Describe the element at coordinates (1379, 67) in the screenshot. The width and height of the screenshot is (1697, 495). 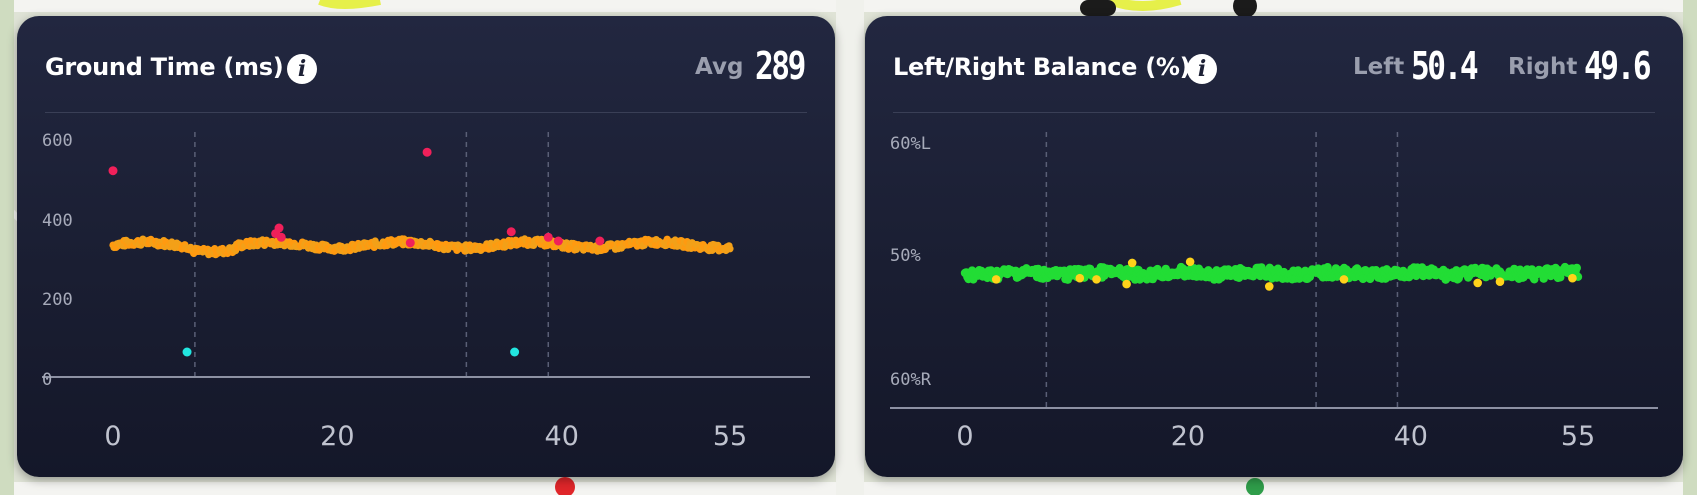
I see `left-label: Left` at that location.